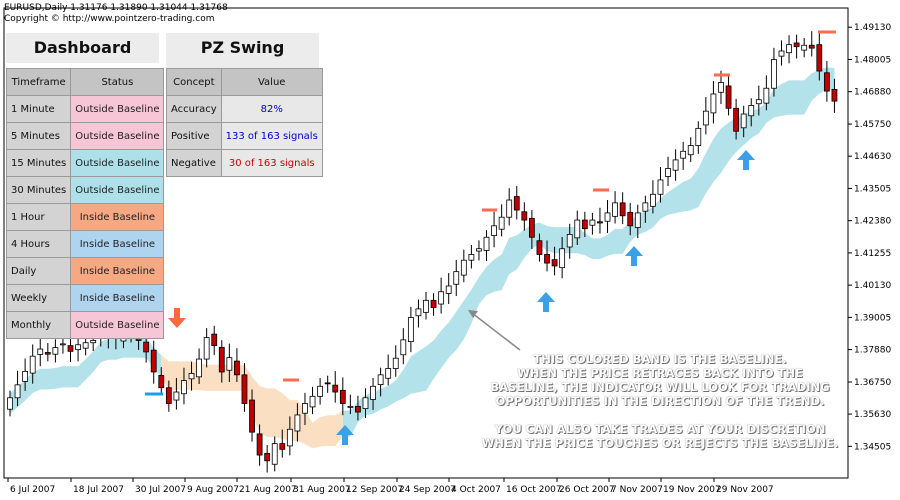 The image size is (900, 500). I want to click on dashboard-row: 1 Minute Outside Baseline, so click(85, 109).